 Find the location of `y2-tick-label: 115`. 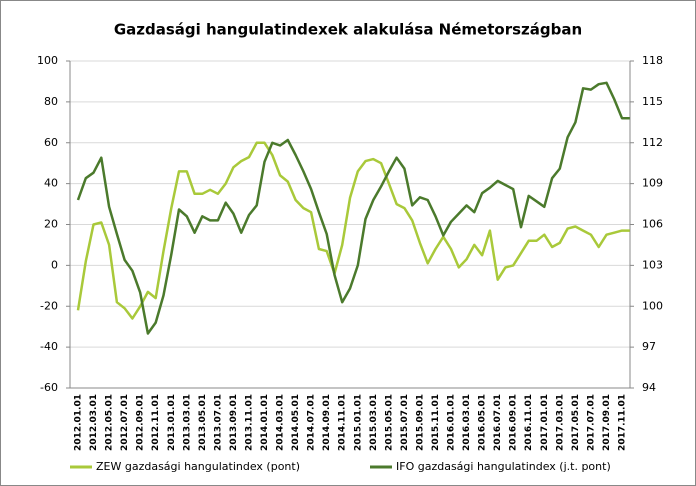

y2-tick-label: 115 is located at coordinates (652, 101).